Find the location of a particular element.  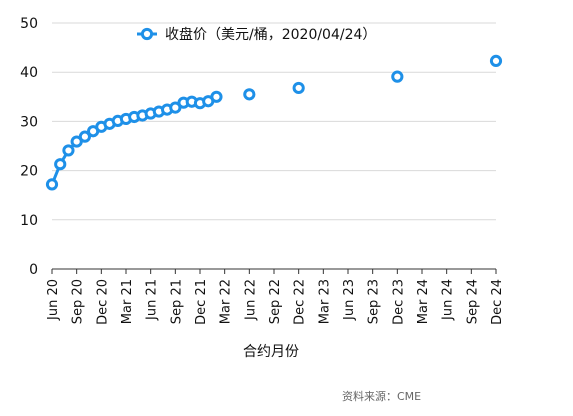

x-tick-label: Sep 21 is located at coordinates (176, 301).